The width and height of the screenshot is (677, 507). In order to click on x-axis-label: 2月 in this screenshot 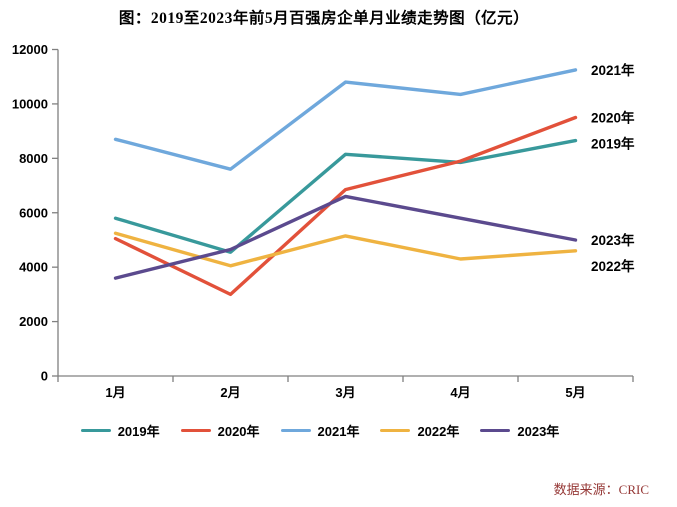, I will do `click(230, 392)`.